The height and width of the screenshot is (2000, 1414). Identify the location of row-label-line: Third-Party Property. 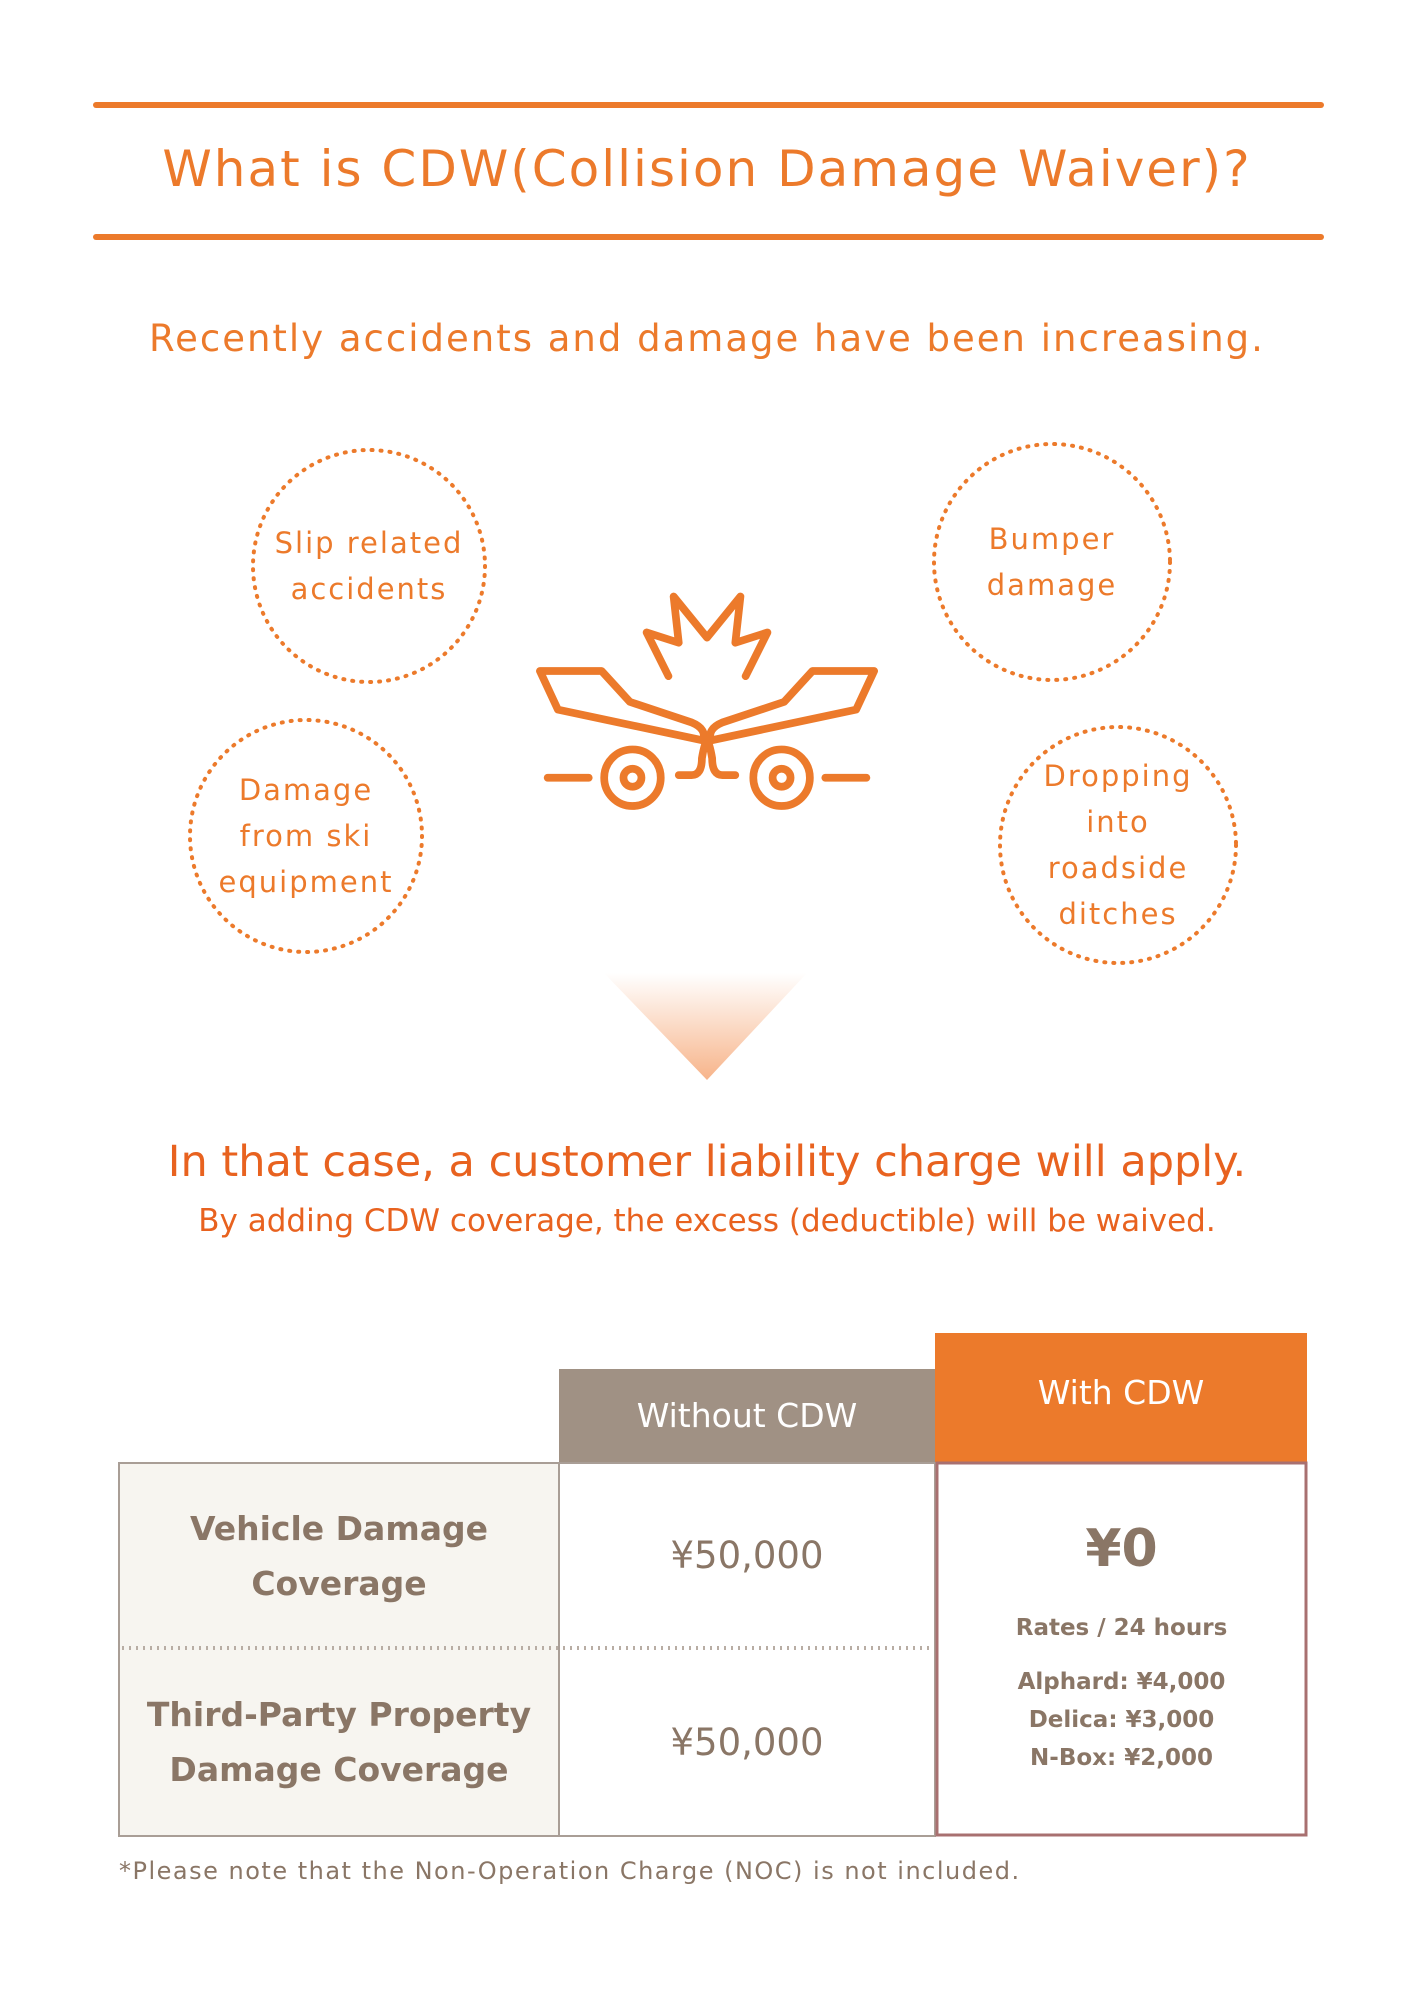
(339, 1714).